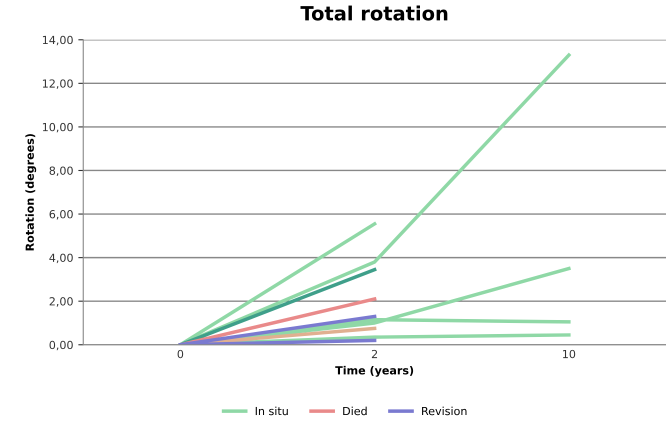 The image size is (666, 442). Describe the element at coordinates (444, 411) in the screenshot. I see `legend-label: Revision` at that location.